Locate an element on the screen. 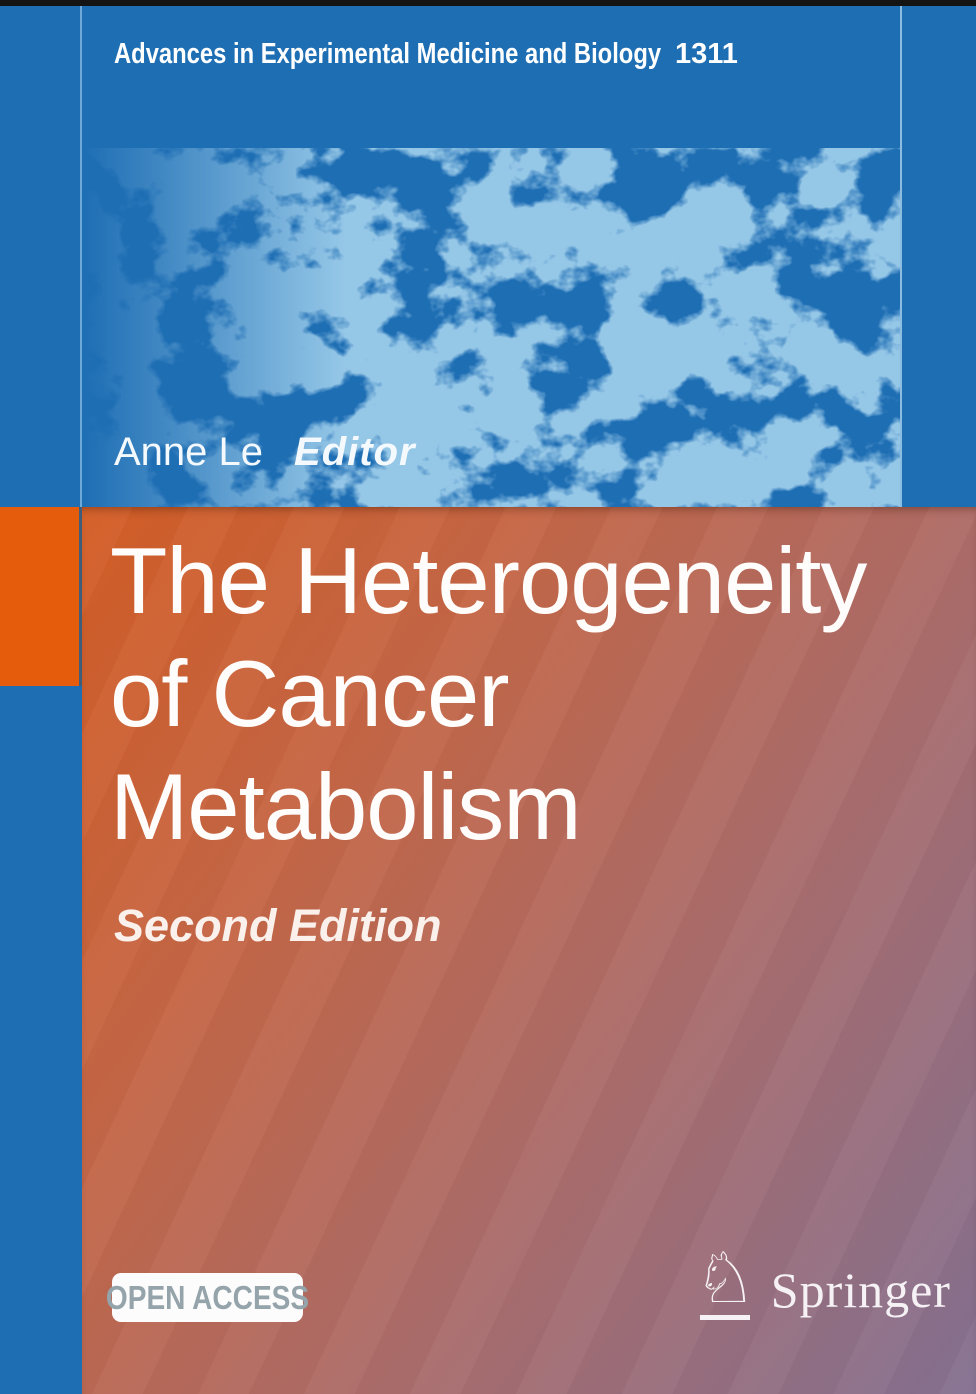 The height and width of the screenshot is (1394, 976). editor-role: Editor is located at coordinates (355, 452).